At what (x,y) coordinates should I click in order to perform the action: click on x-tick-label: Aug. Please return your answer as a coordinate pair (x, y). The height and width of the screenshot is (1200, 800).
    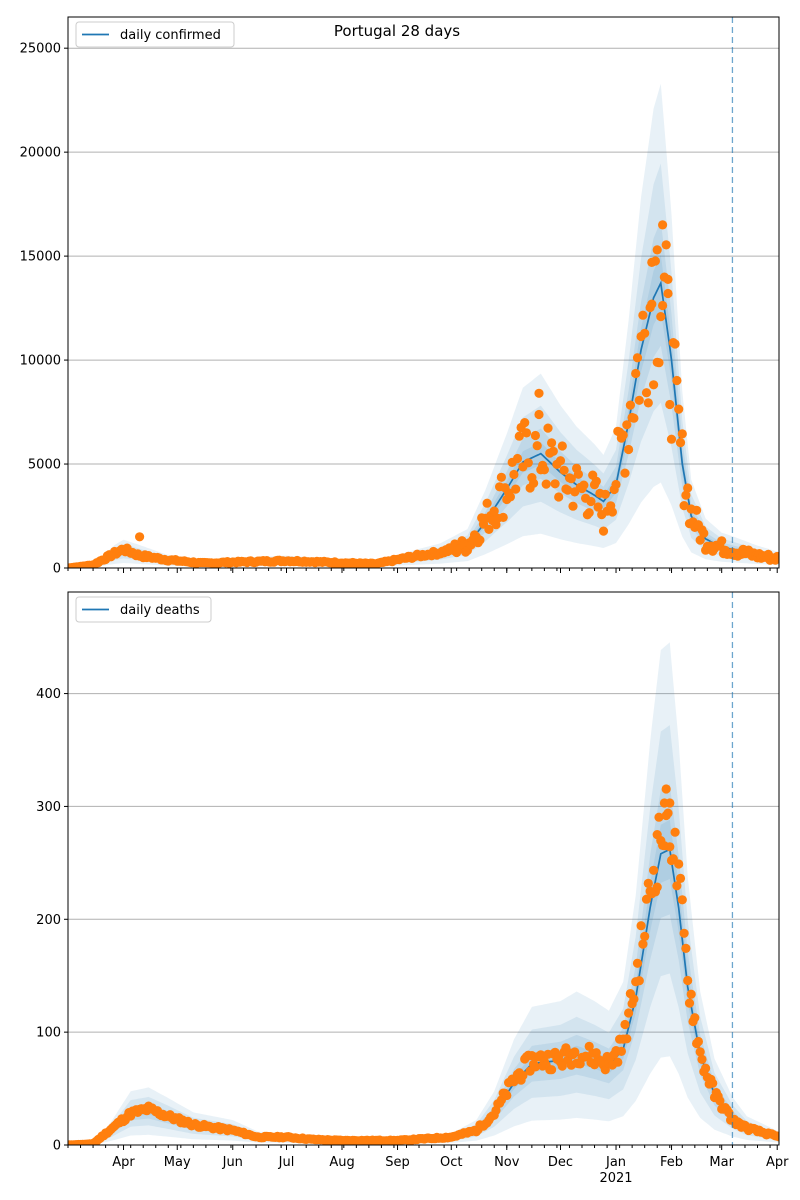
    Looking at the image, I should click on (341, 1162).